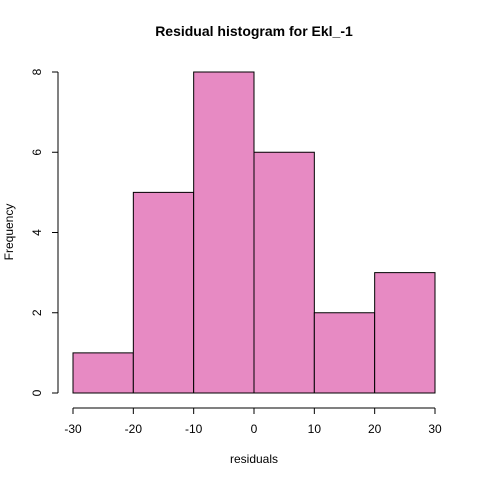 The height and width of the screenshot is (480, 480). I want to click on x-tick-label: -30, so click(73, 429).